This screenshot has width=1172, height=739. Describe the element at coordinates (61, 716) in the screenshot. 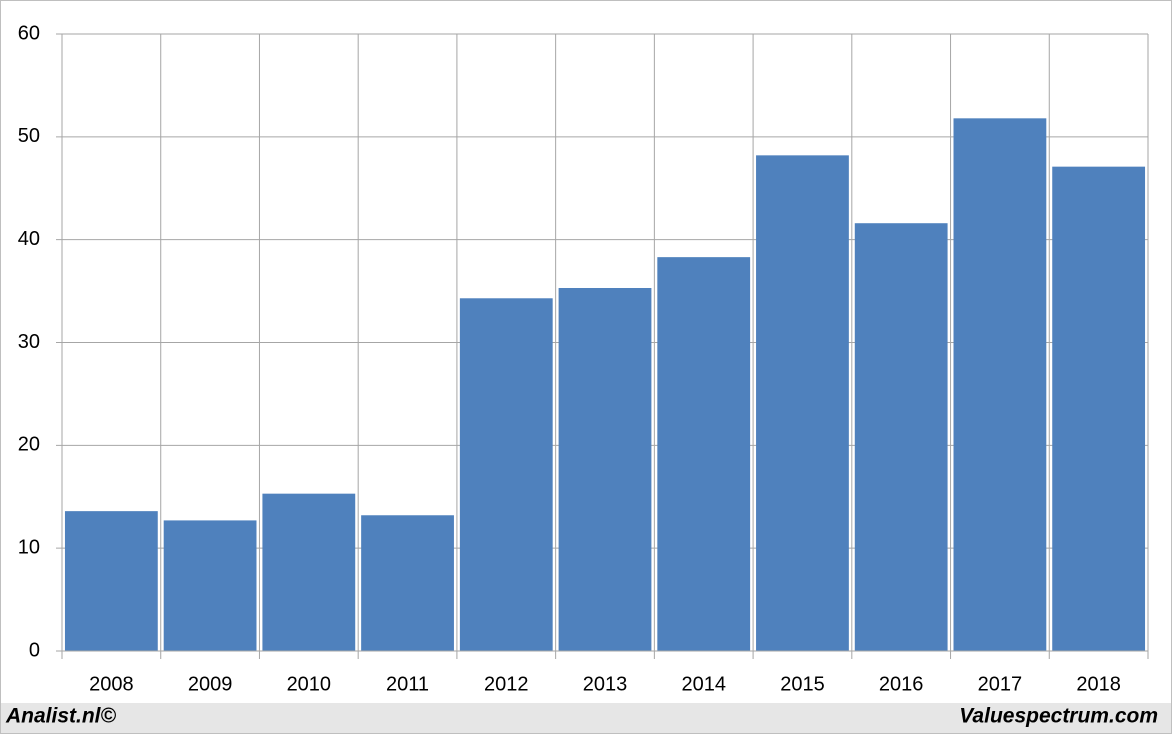

I see `footer-left: Analist.nl©` at that location.